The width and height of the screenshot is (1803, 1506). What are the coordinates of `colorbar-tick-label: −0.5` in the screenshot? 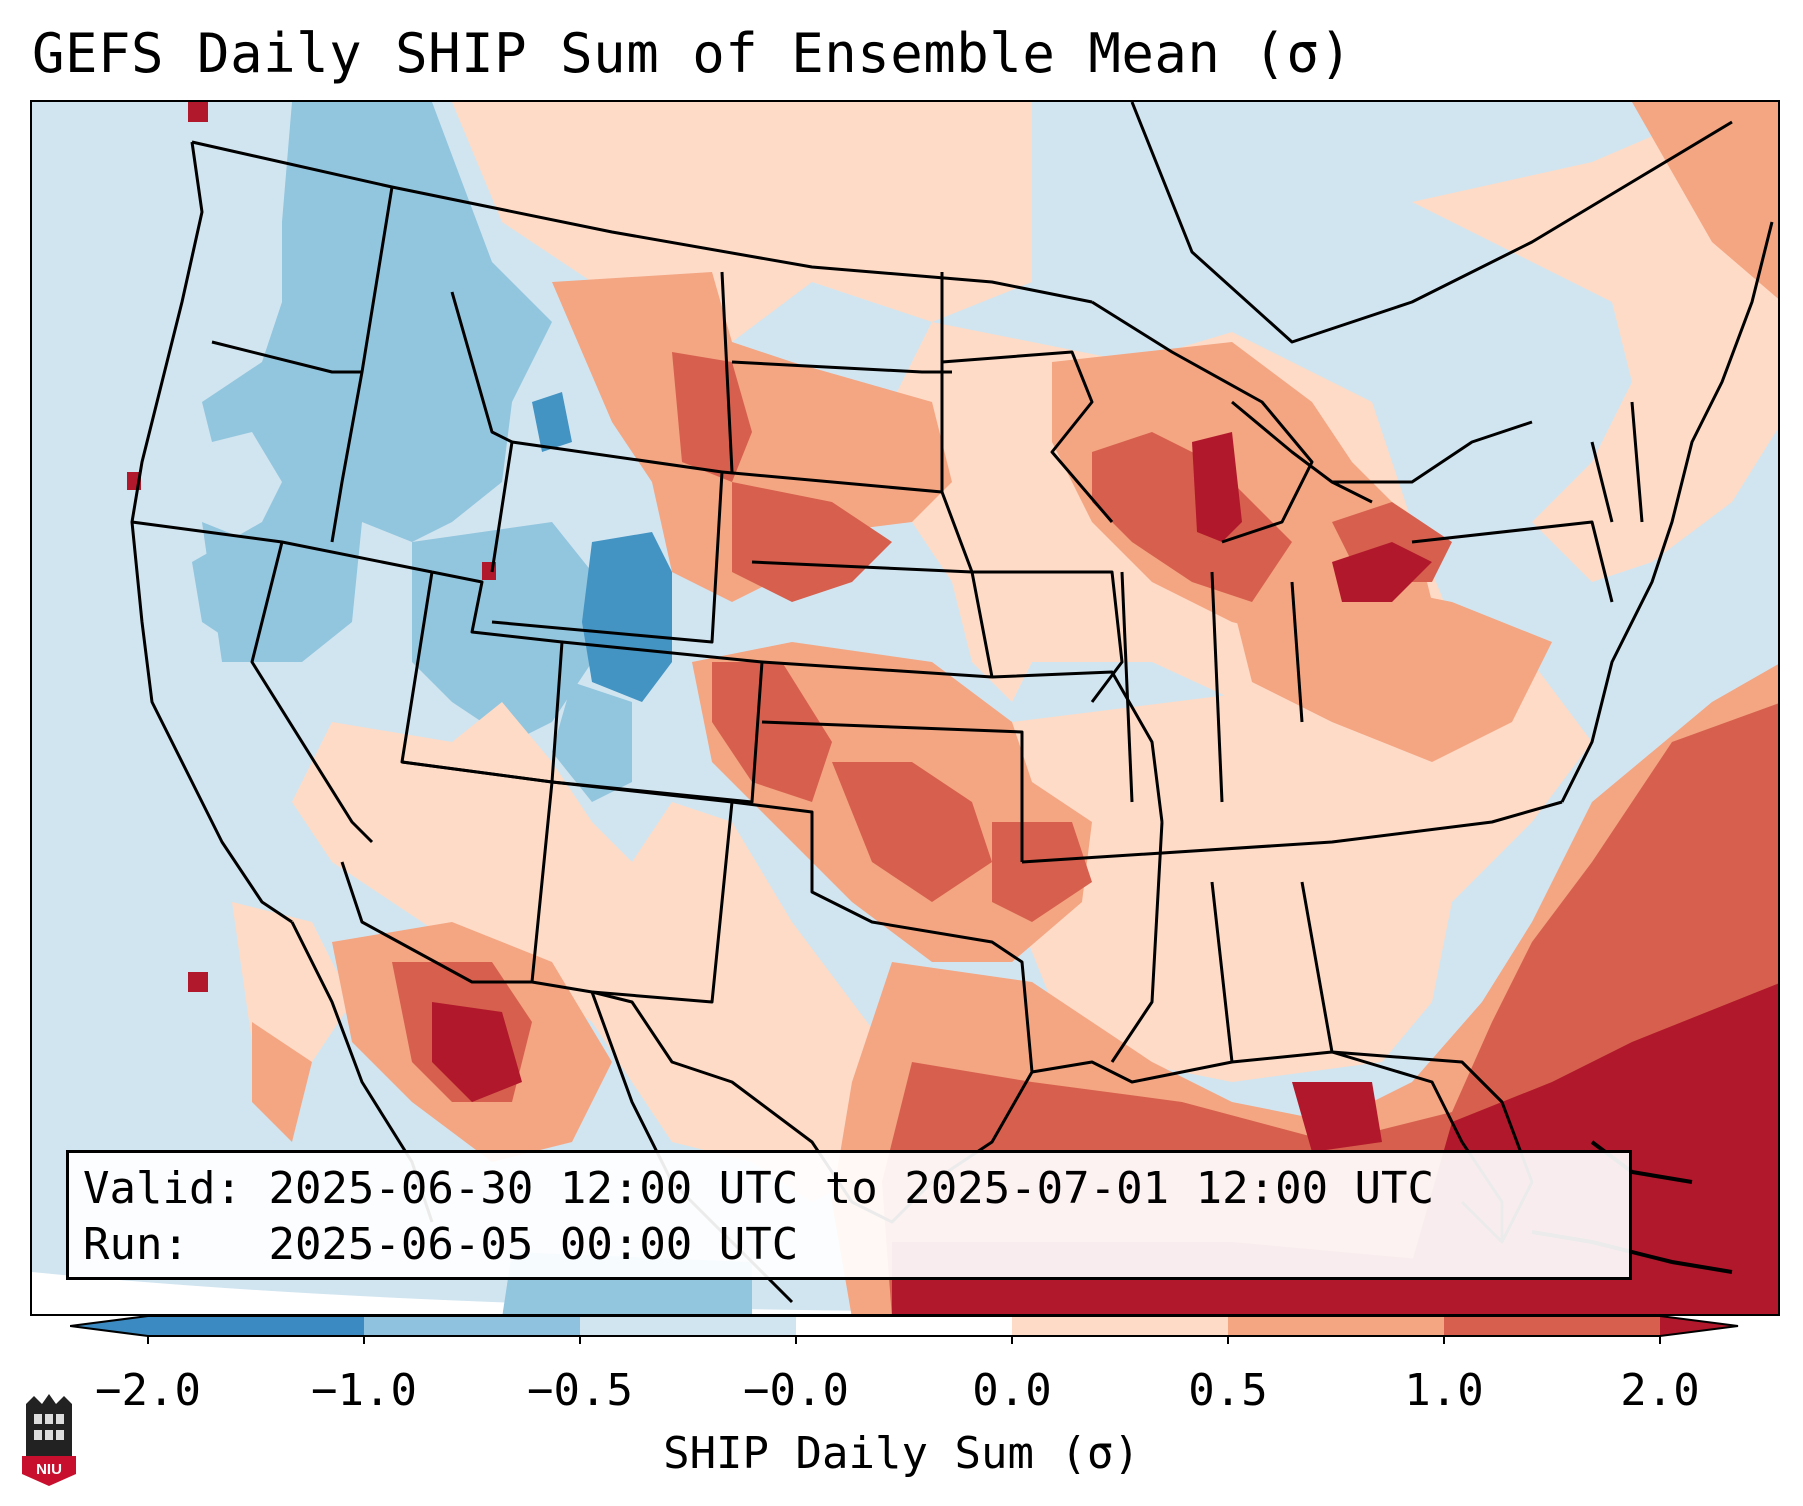 It's located at (580, 1390).